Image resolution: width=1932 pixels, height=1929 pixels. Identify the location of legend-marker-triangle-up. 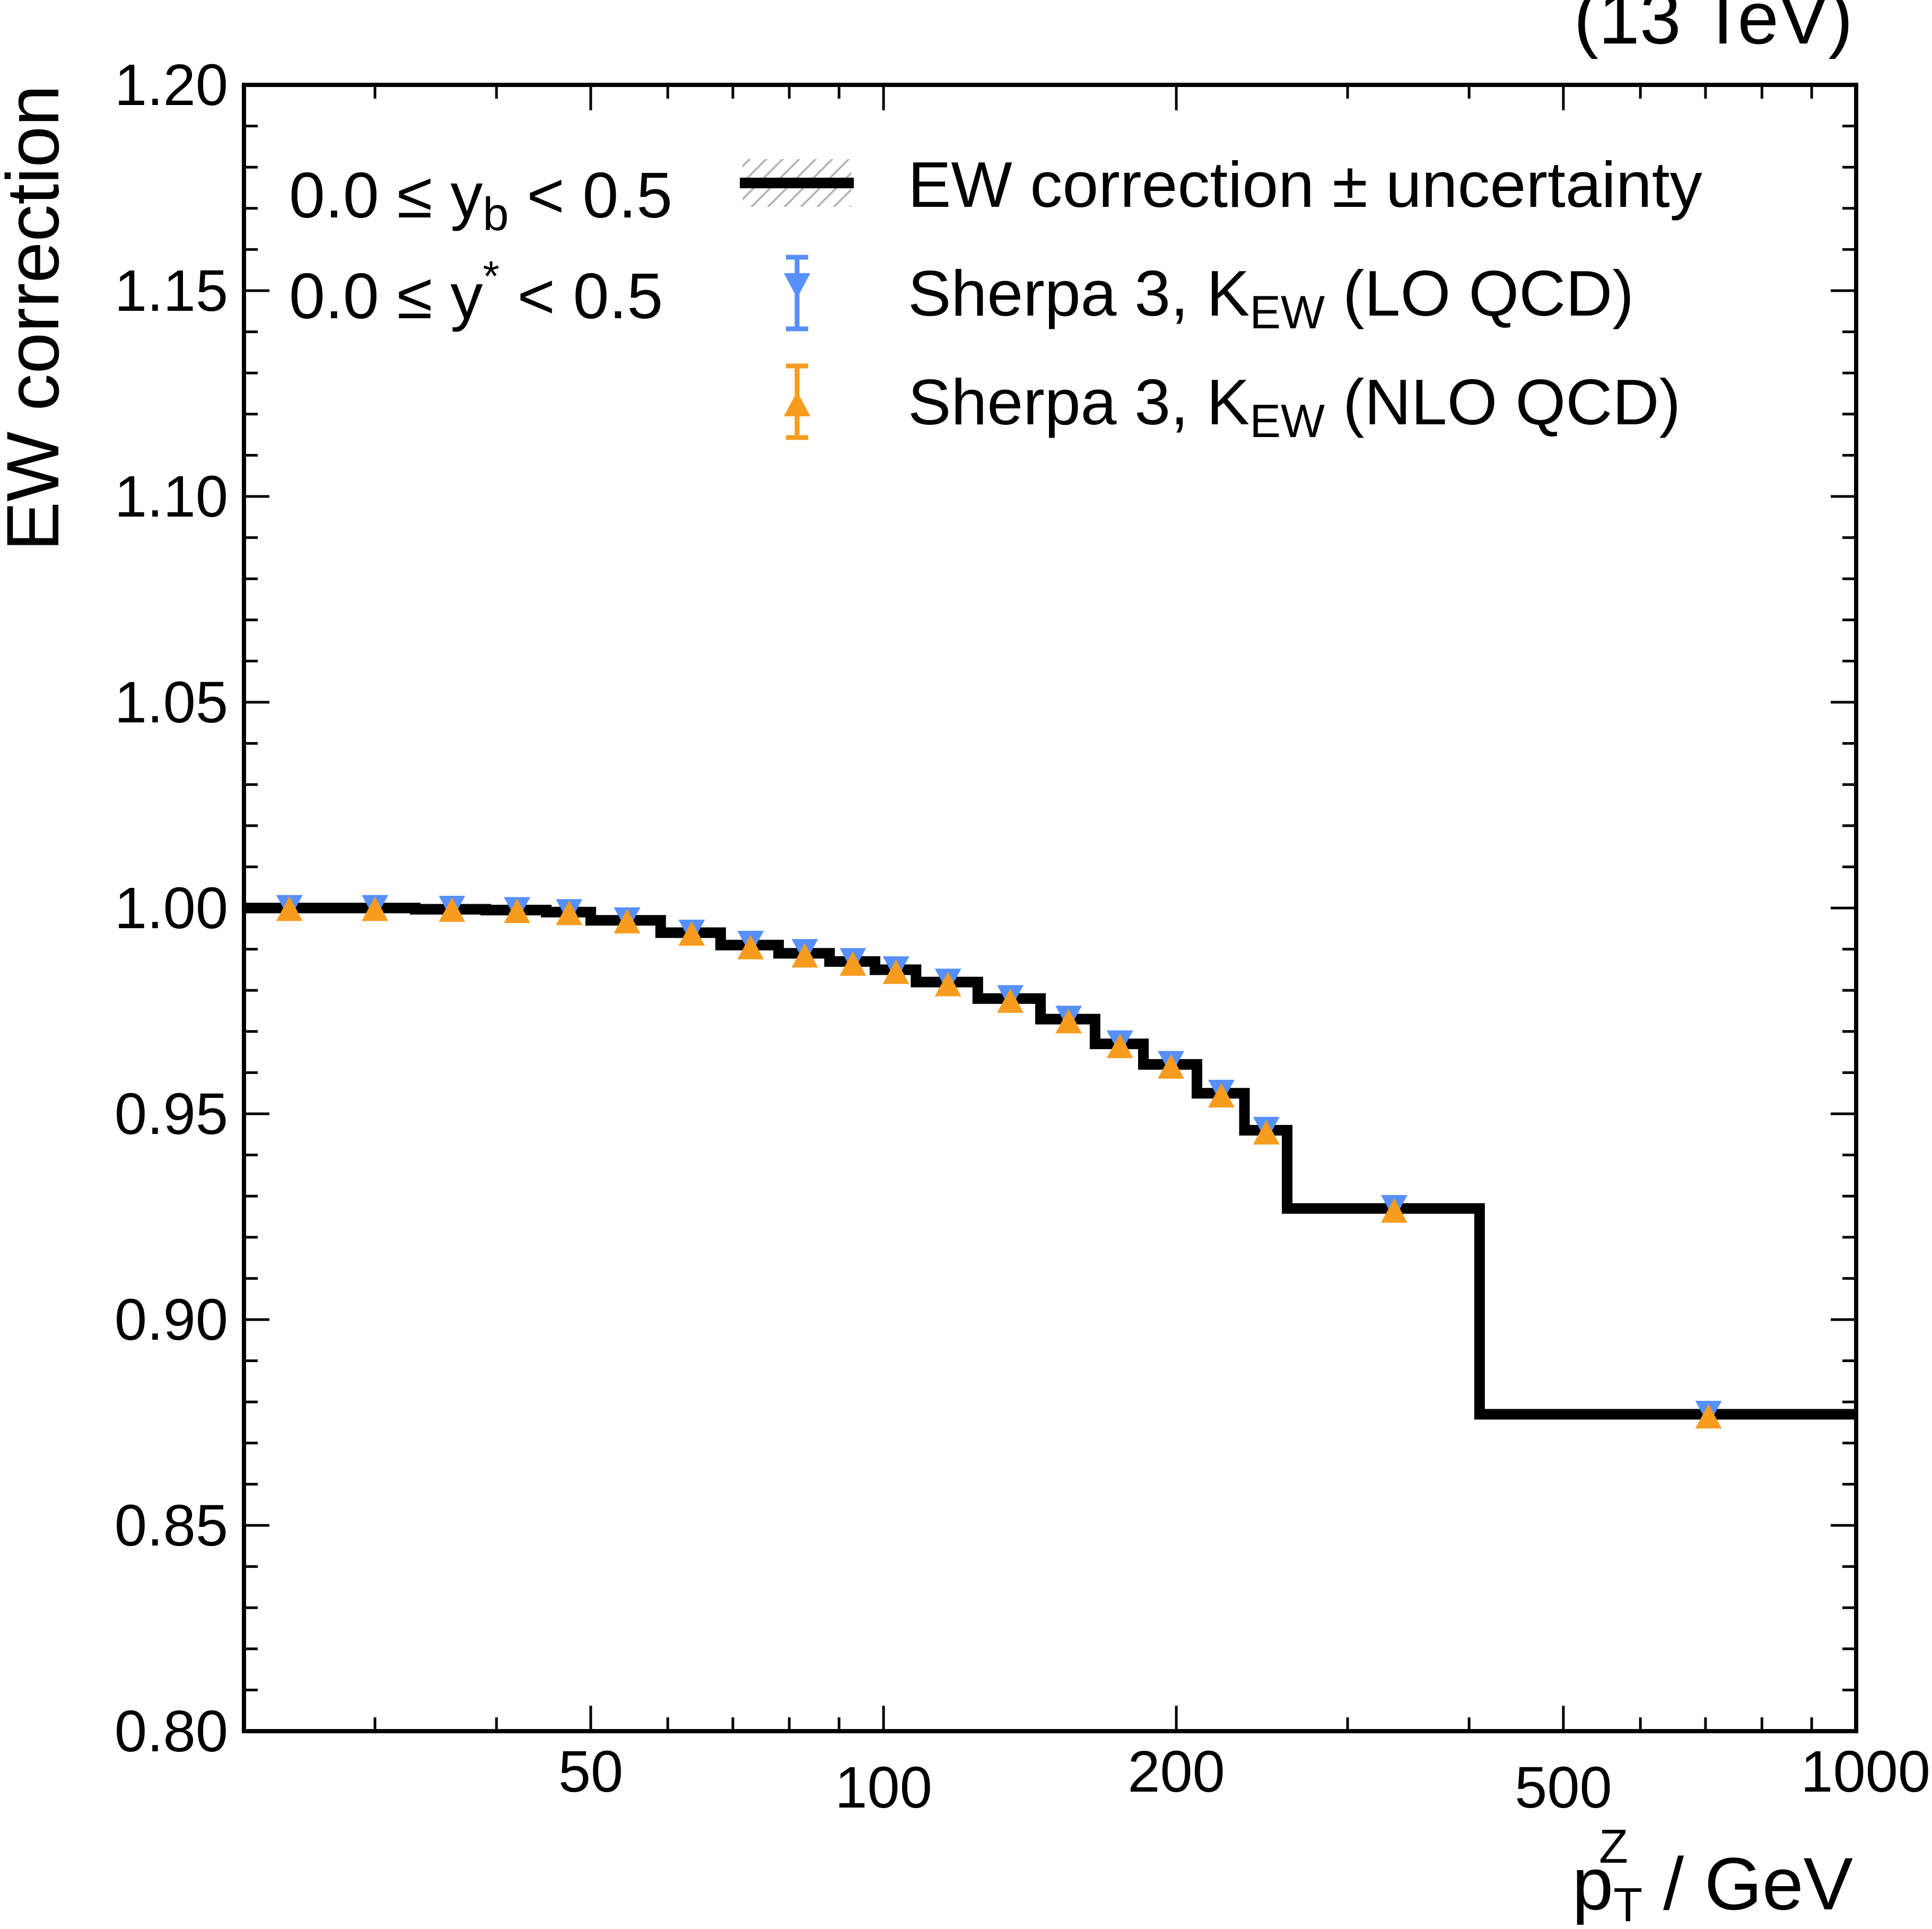
(797, 403).